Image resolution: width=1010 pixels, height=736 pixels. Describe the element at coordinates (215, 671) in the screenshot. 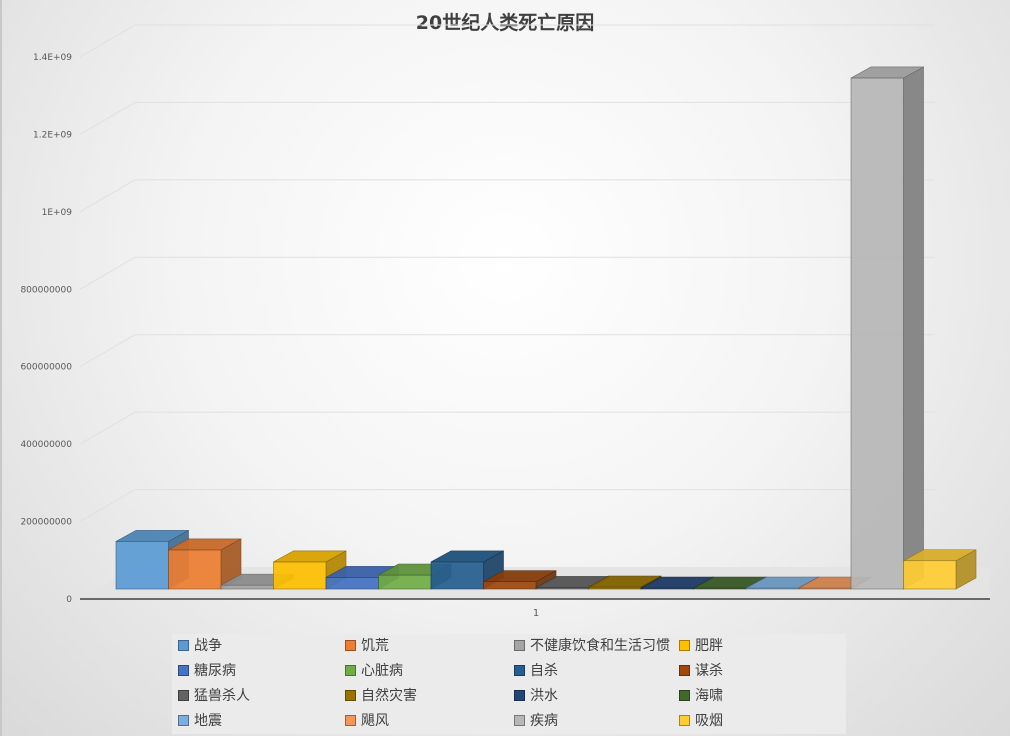

I see `legend-label: 糖尿病` at that location.